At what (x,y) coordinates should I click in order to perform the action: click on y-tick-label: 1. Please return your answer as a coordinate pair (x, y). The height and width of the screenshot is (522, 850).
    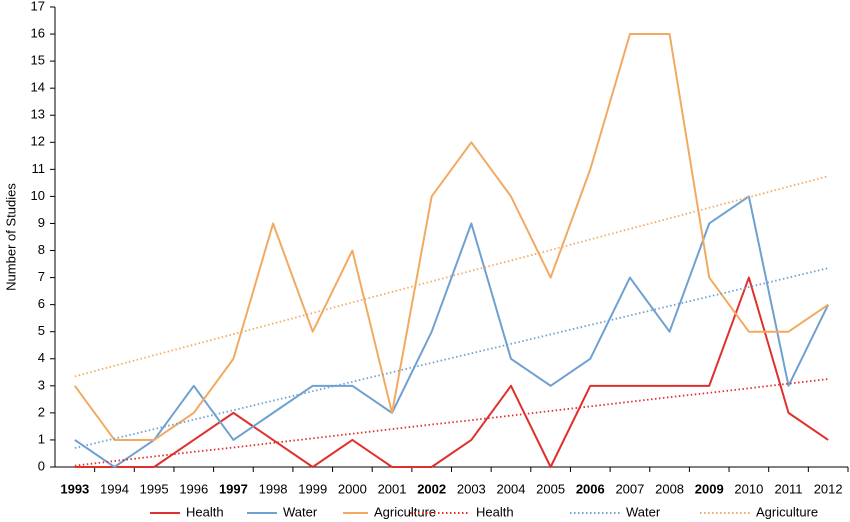
    Looking at the image, I should click on (41, 438).